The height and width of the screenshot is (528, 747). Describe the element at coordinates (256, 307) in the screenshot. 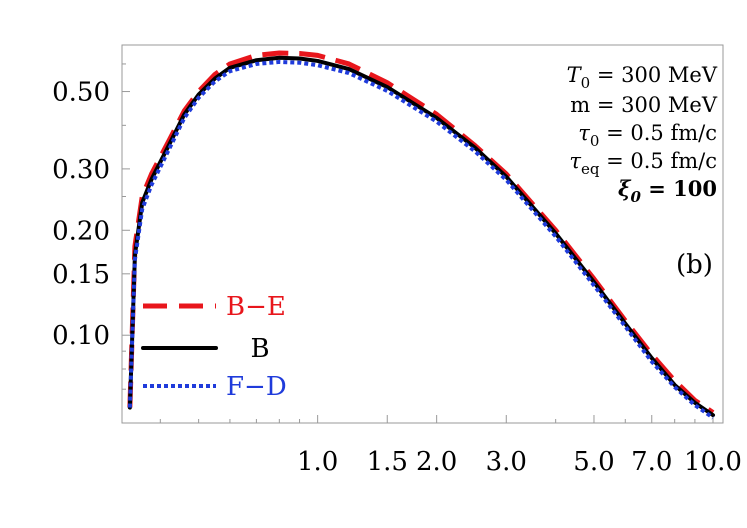

I see `legend-label: B−E` at that location.